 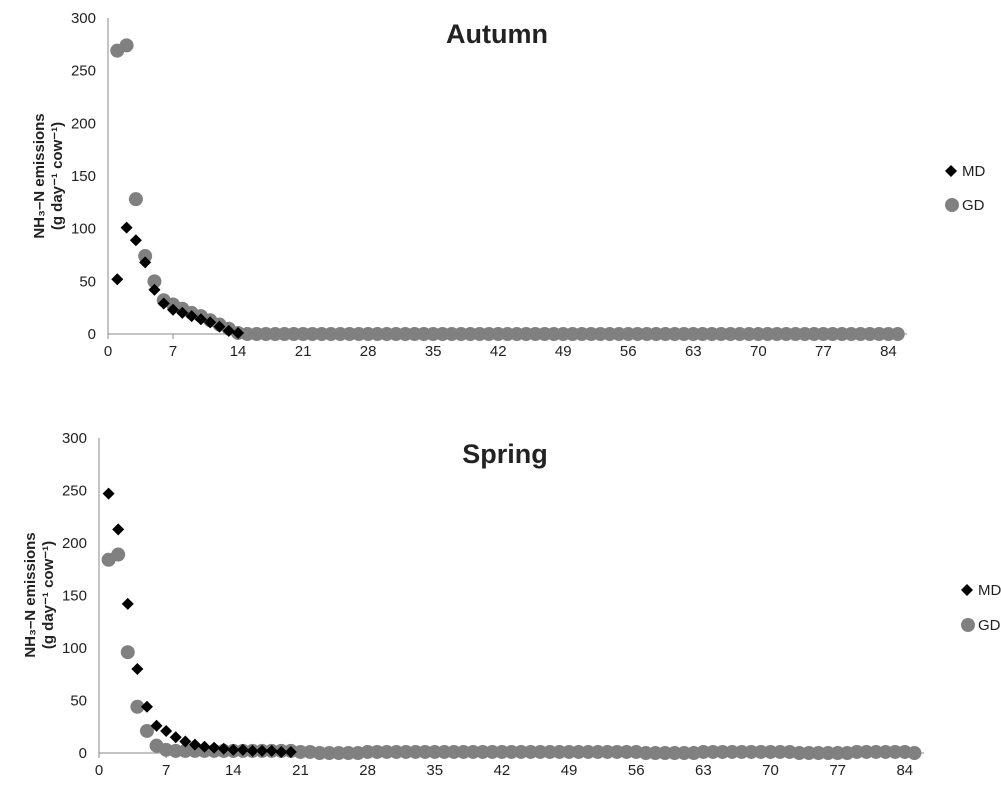 I want to click on y-axis-label-line2: (g day⁻¹ cow⁻¹), so click(x=48, y=595).